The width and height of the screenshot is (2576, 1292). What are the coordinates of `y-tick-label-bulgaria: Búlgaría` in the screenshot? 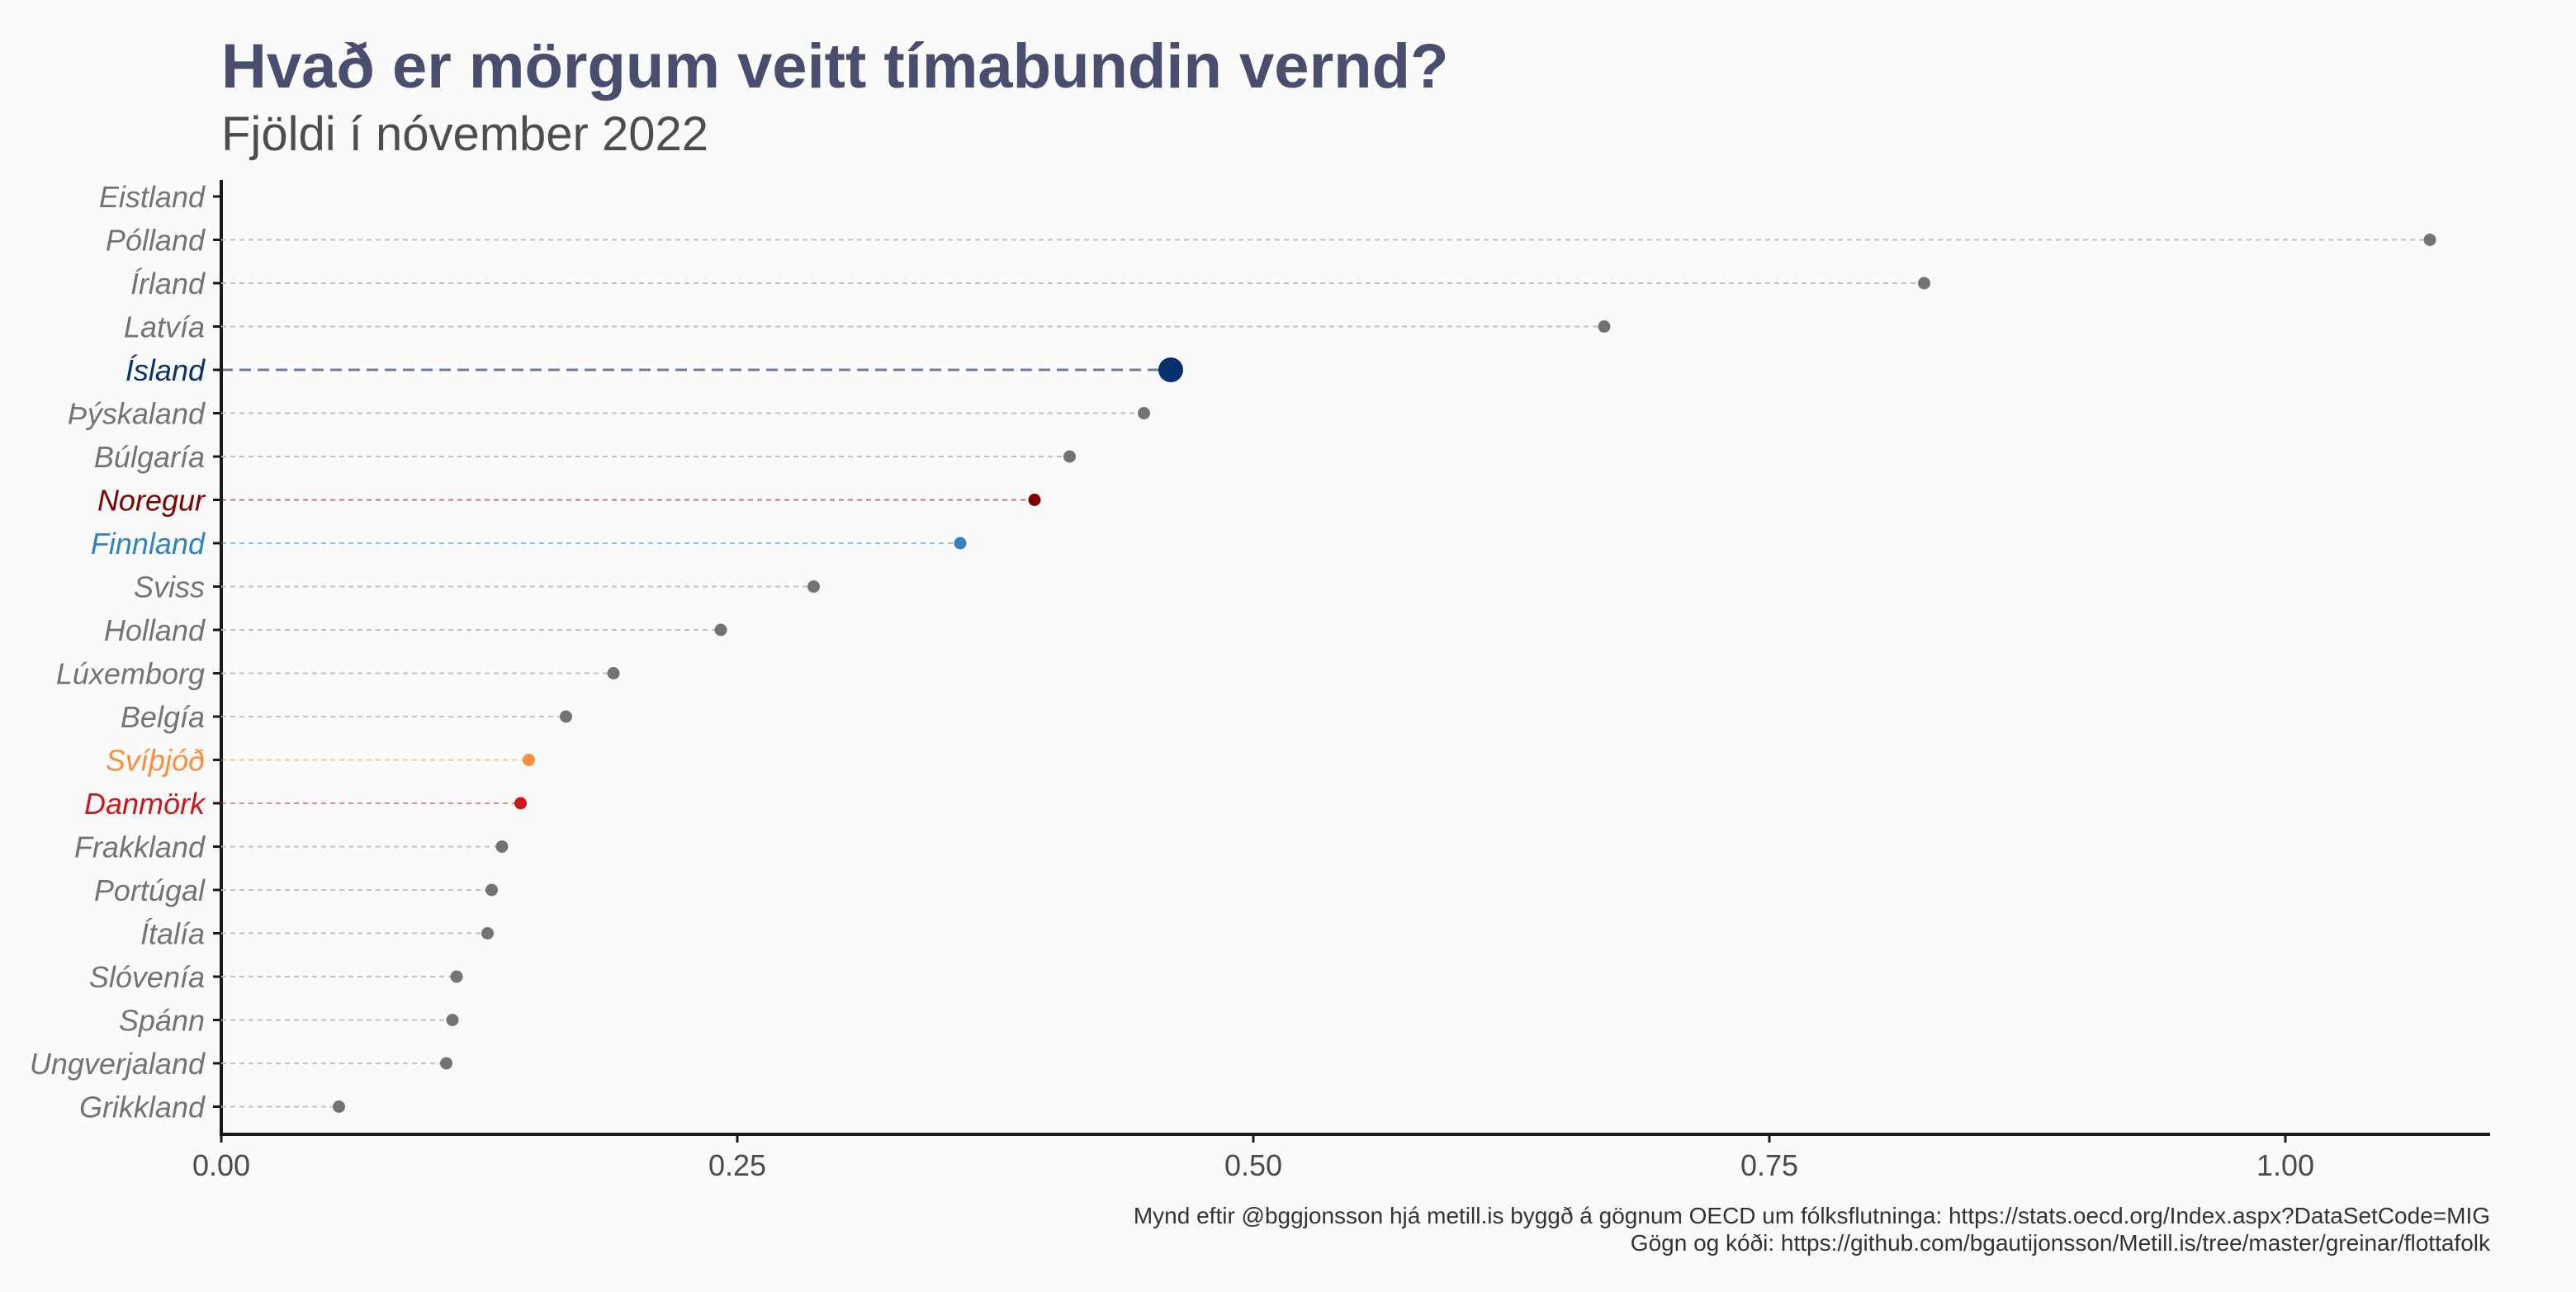 It's located at (149, 457).